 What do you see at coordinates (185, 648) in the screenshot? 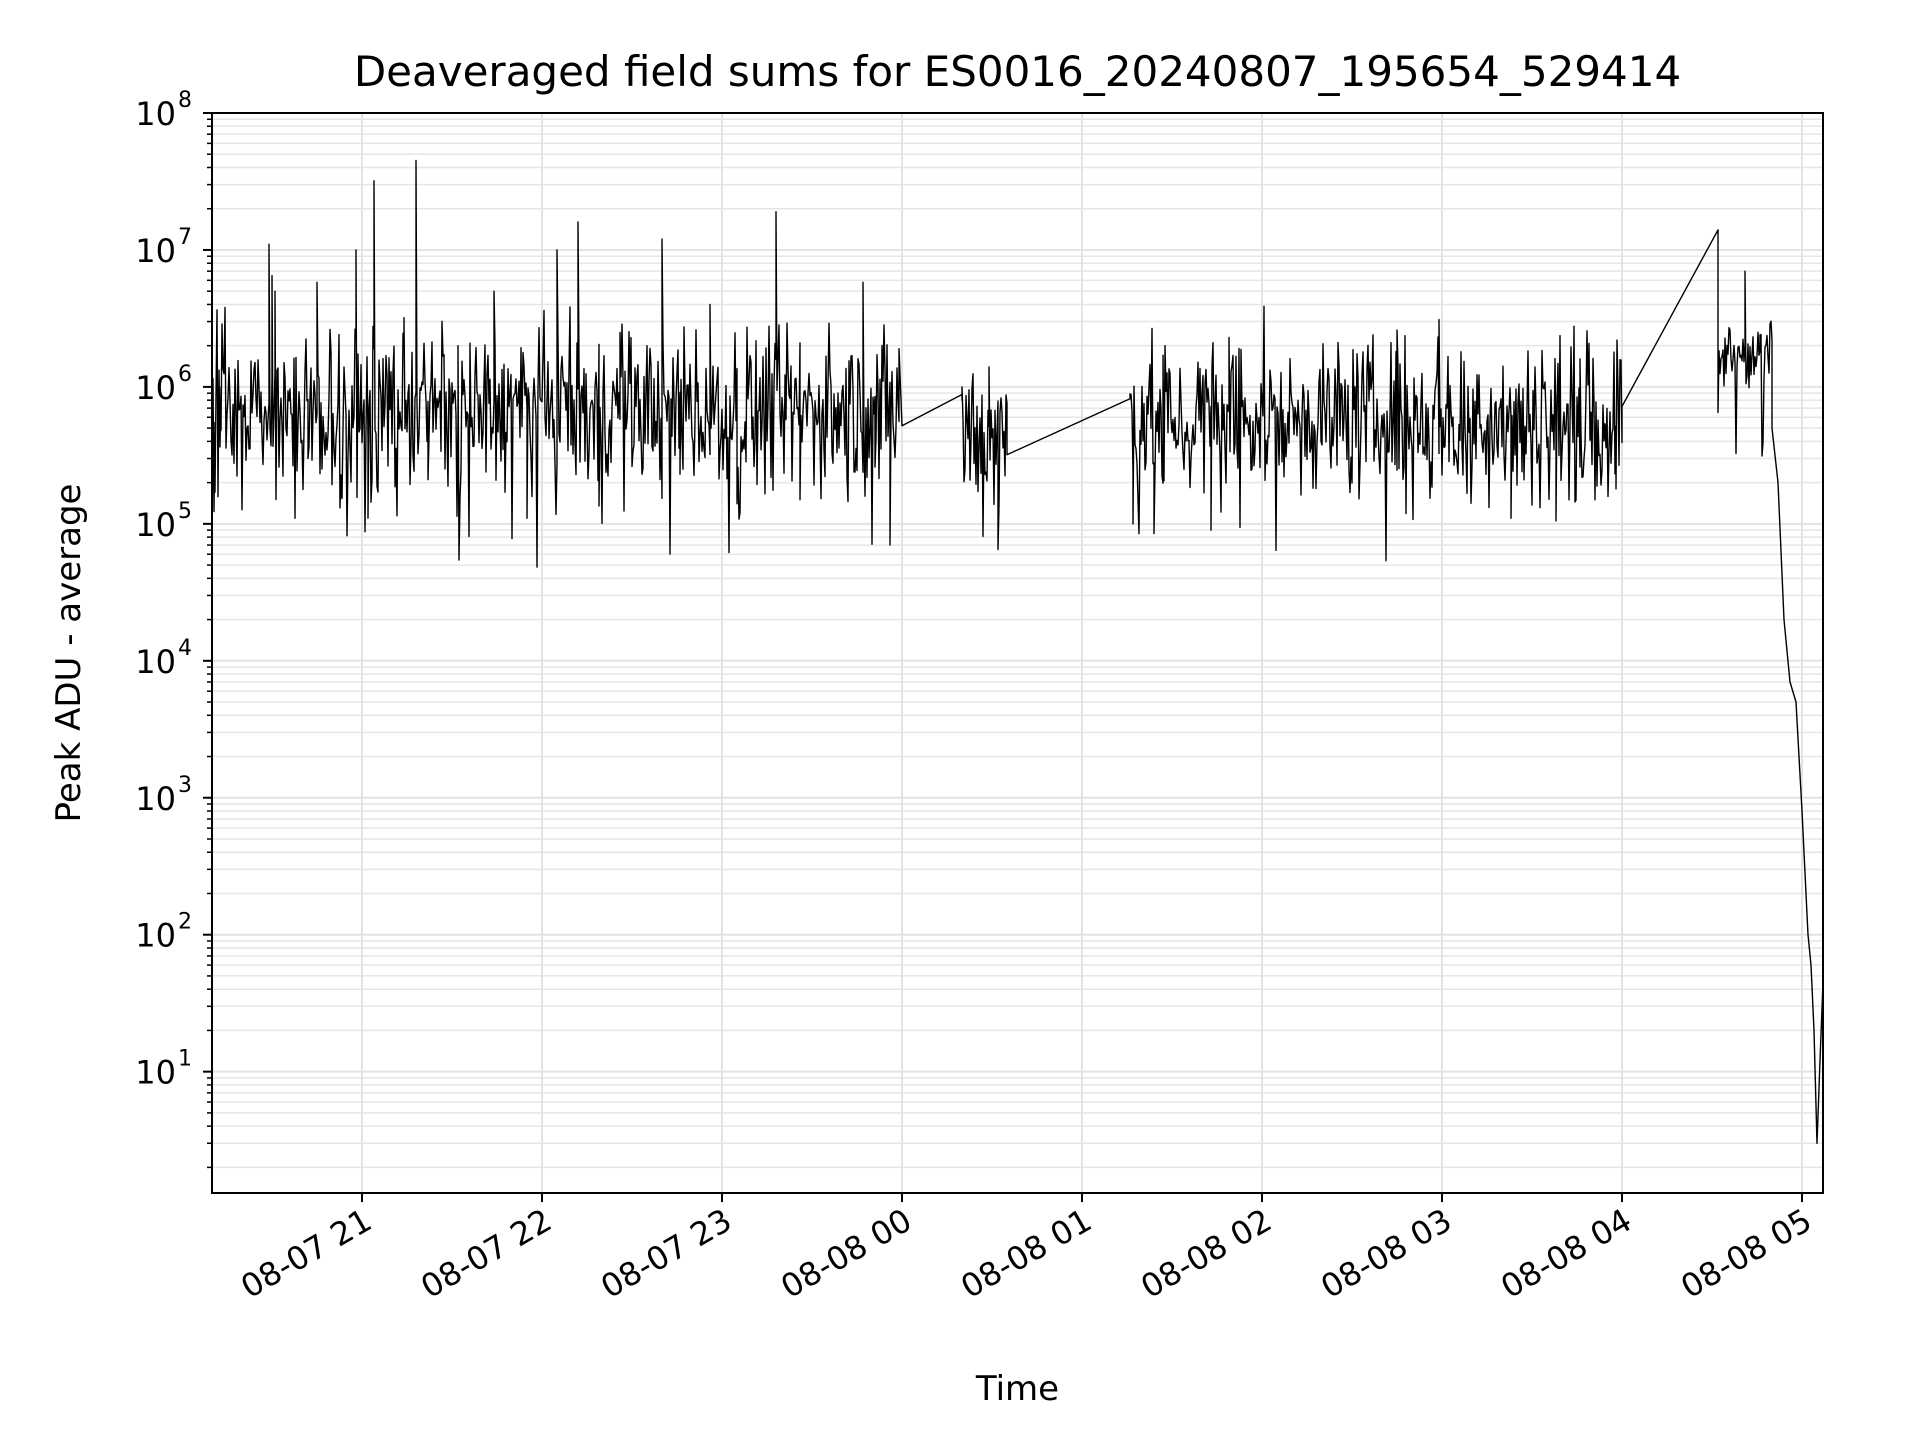
I see `y-tick-exponent: 4` at bounding box center [185, 648].